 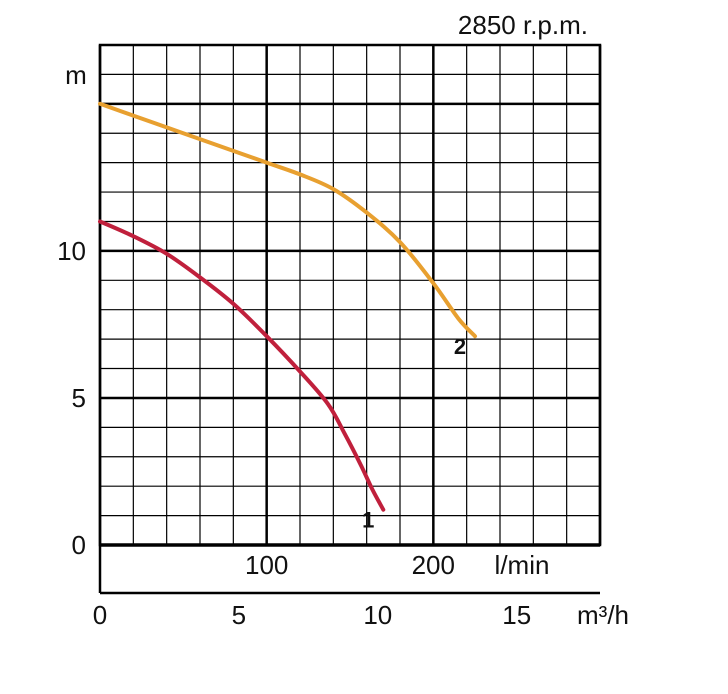 What do you see at coordinates (76, 75) in the screenshot?
I see `y-axis-label: m` at bounding box center [76, 75].